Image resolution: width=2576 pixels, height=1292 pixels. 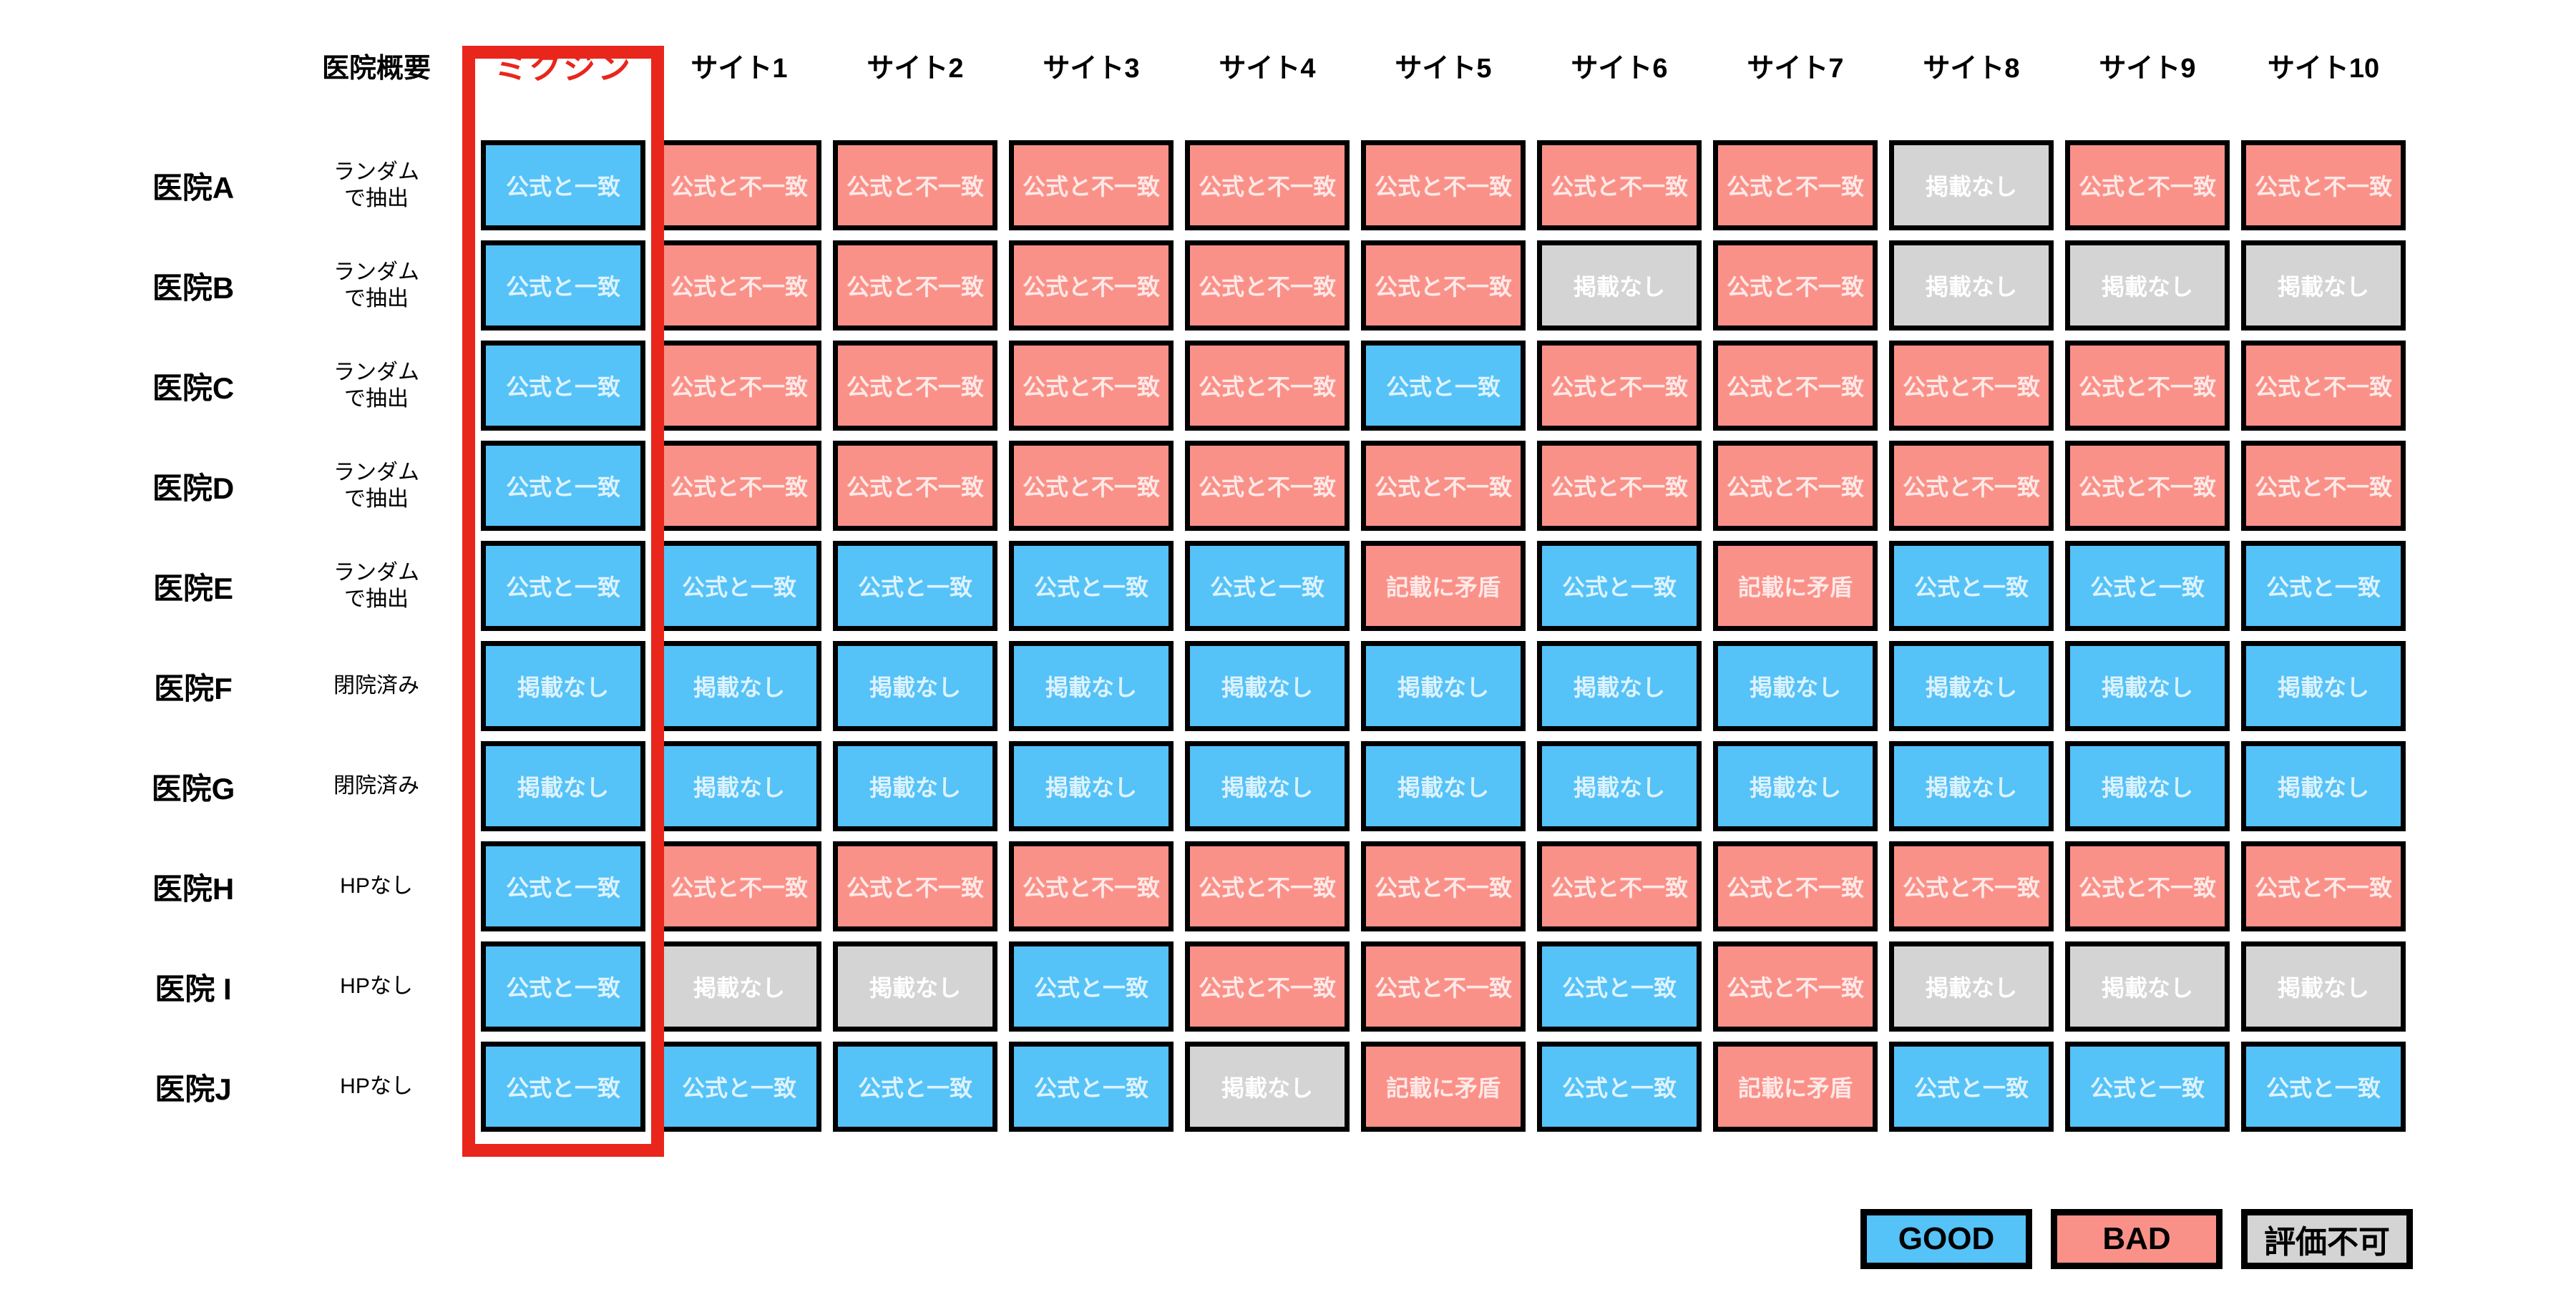 What do you see at coordinates (1443, 986) in the screenshot?
I see `cell-row9-col6: 公式と不一致` at bounding box center [1443, 986].